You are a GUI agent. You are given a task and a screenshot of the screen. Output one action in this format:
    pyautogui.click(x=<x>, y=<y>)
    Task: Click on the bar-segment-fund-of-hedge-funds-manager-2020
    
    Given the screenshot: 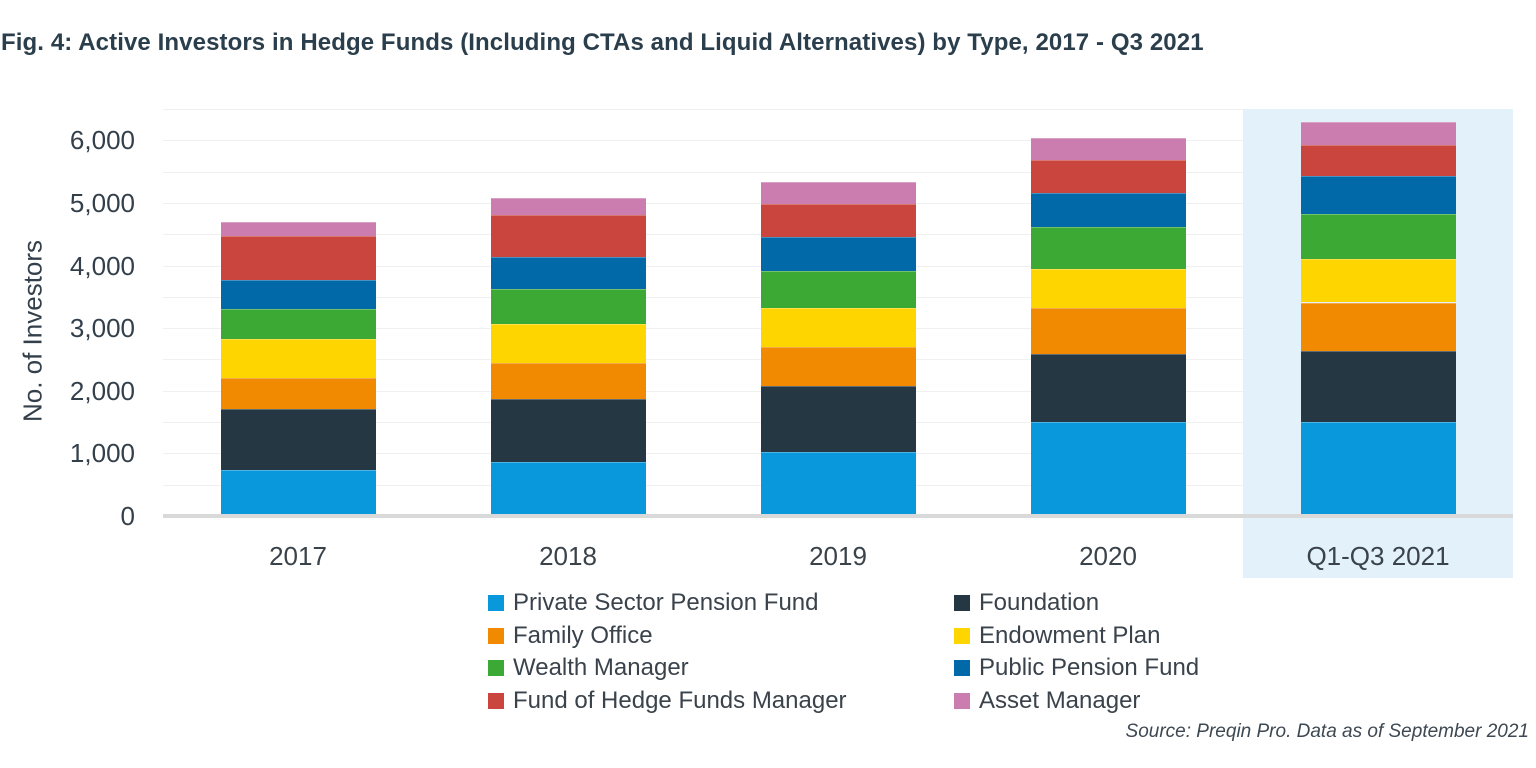 What is the action you would take?
    pyautogui.click(x=1108, y=176)
    